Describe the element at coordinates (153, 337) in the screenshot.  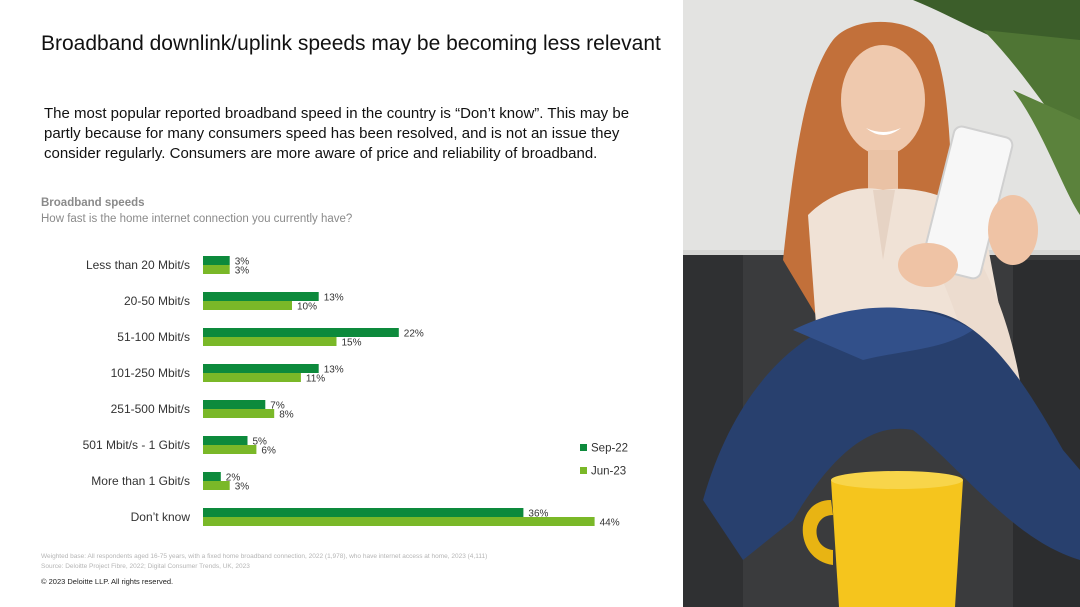
I see `category-label: 51-100 Mbit/s` at that location.